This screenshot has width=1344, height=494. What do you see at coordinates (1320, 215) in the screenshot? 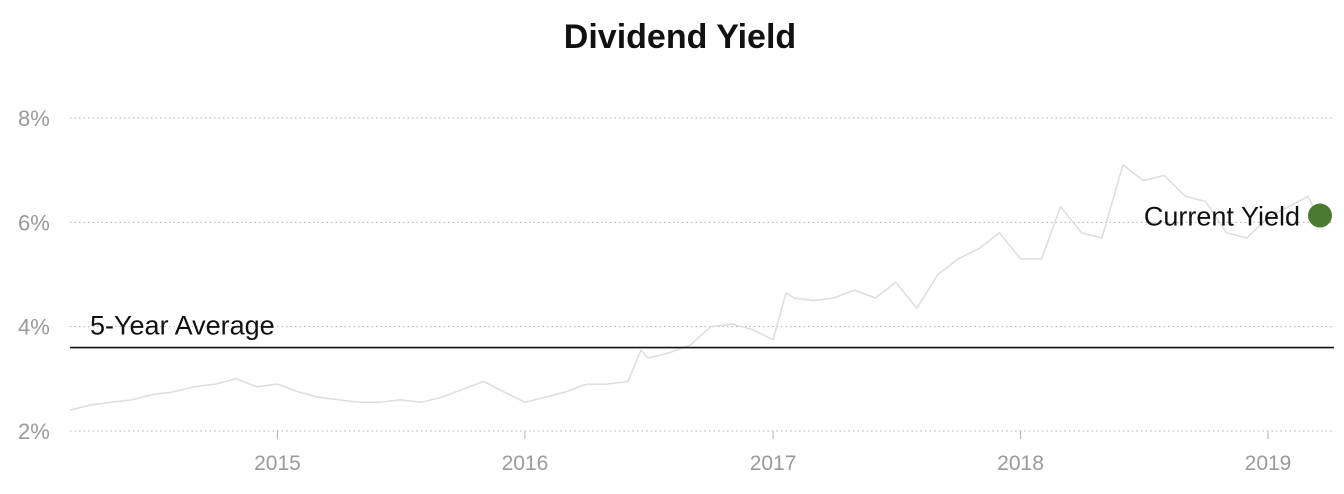
I see `current-yield-marker` at bounding box center [1320, 215].